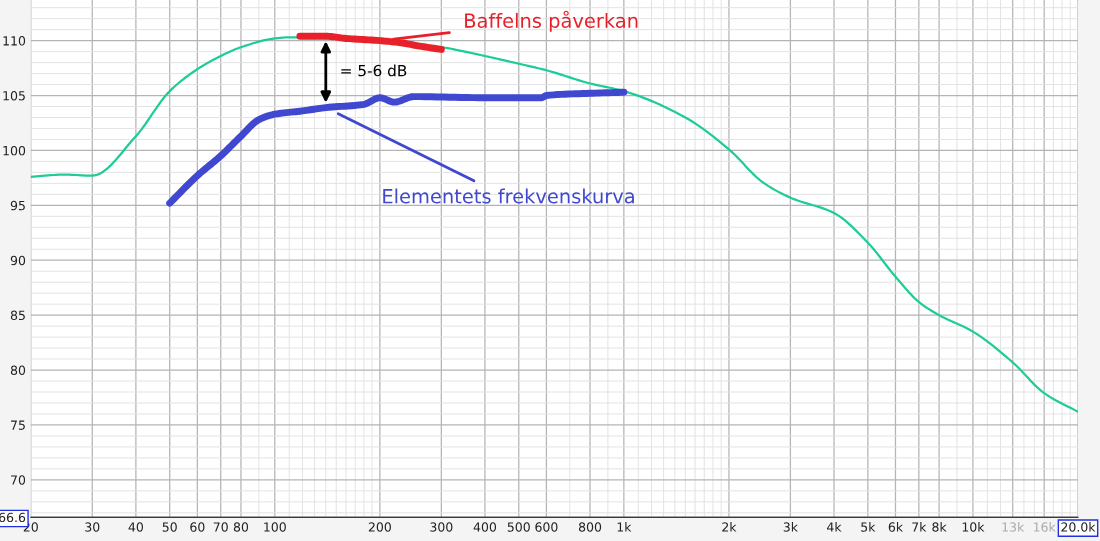  What do you see at coordinates (374, 70) in the screenshot?
I see `annotation: = 5-6 dB` at bounding box center [374, 70].